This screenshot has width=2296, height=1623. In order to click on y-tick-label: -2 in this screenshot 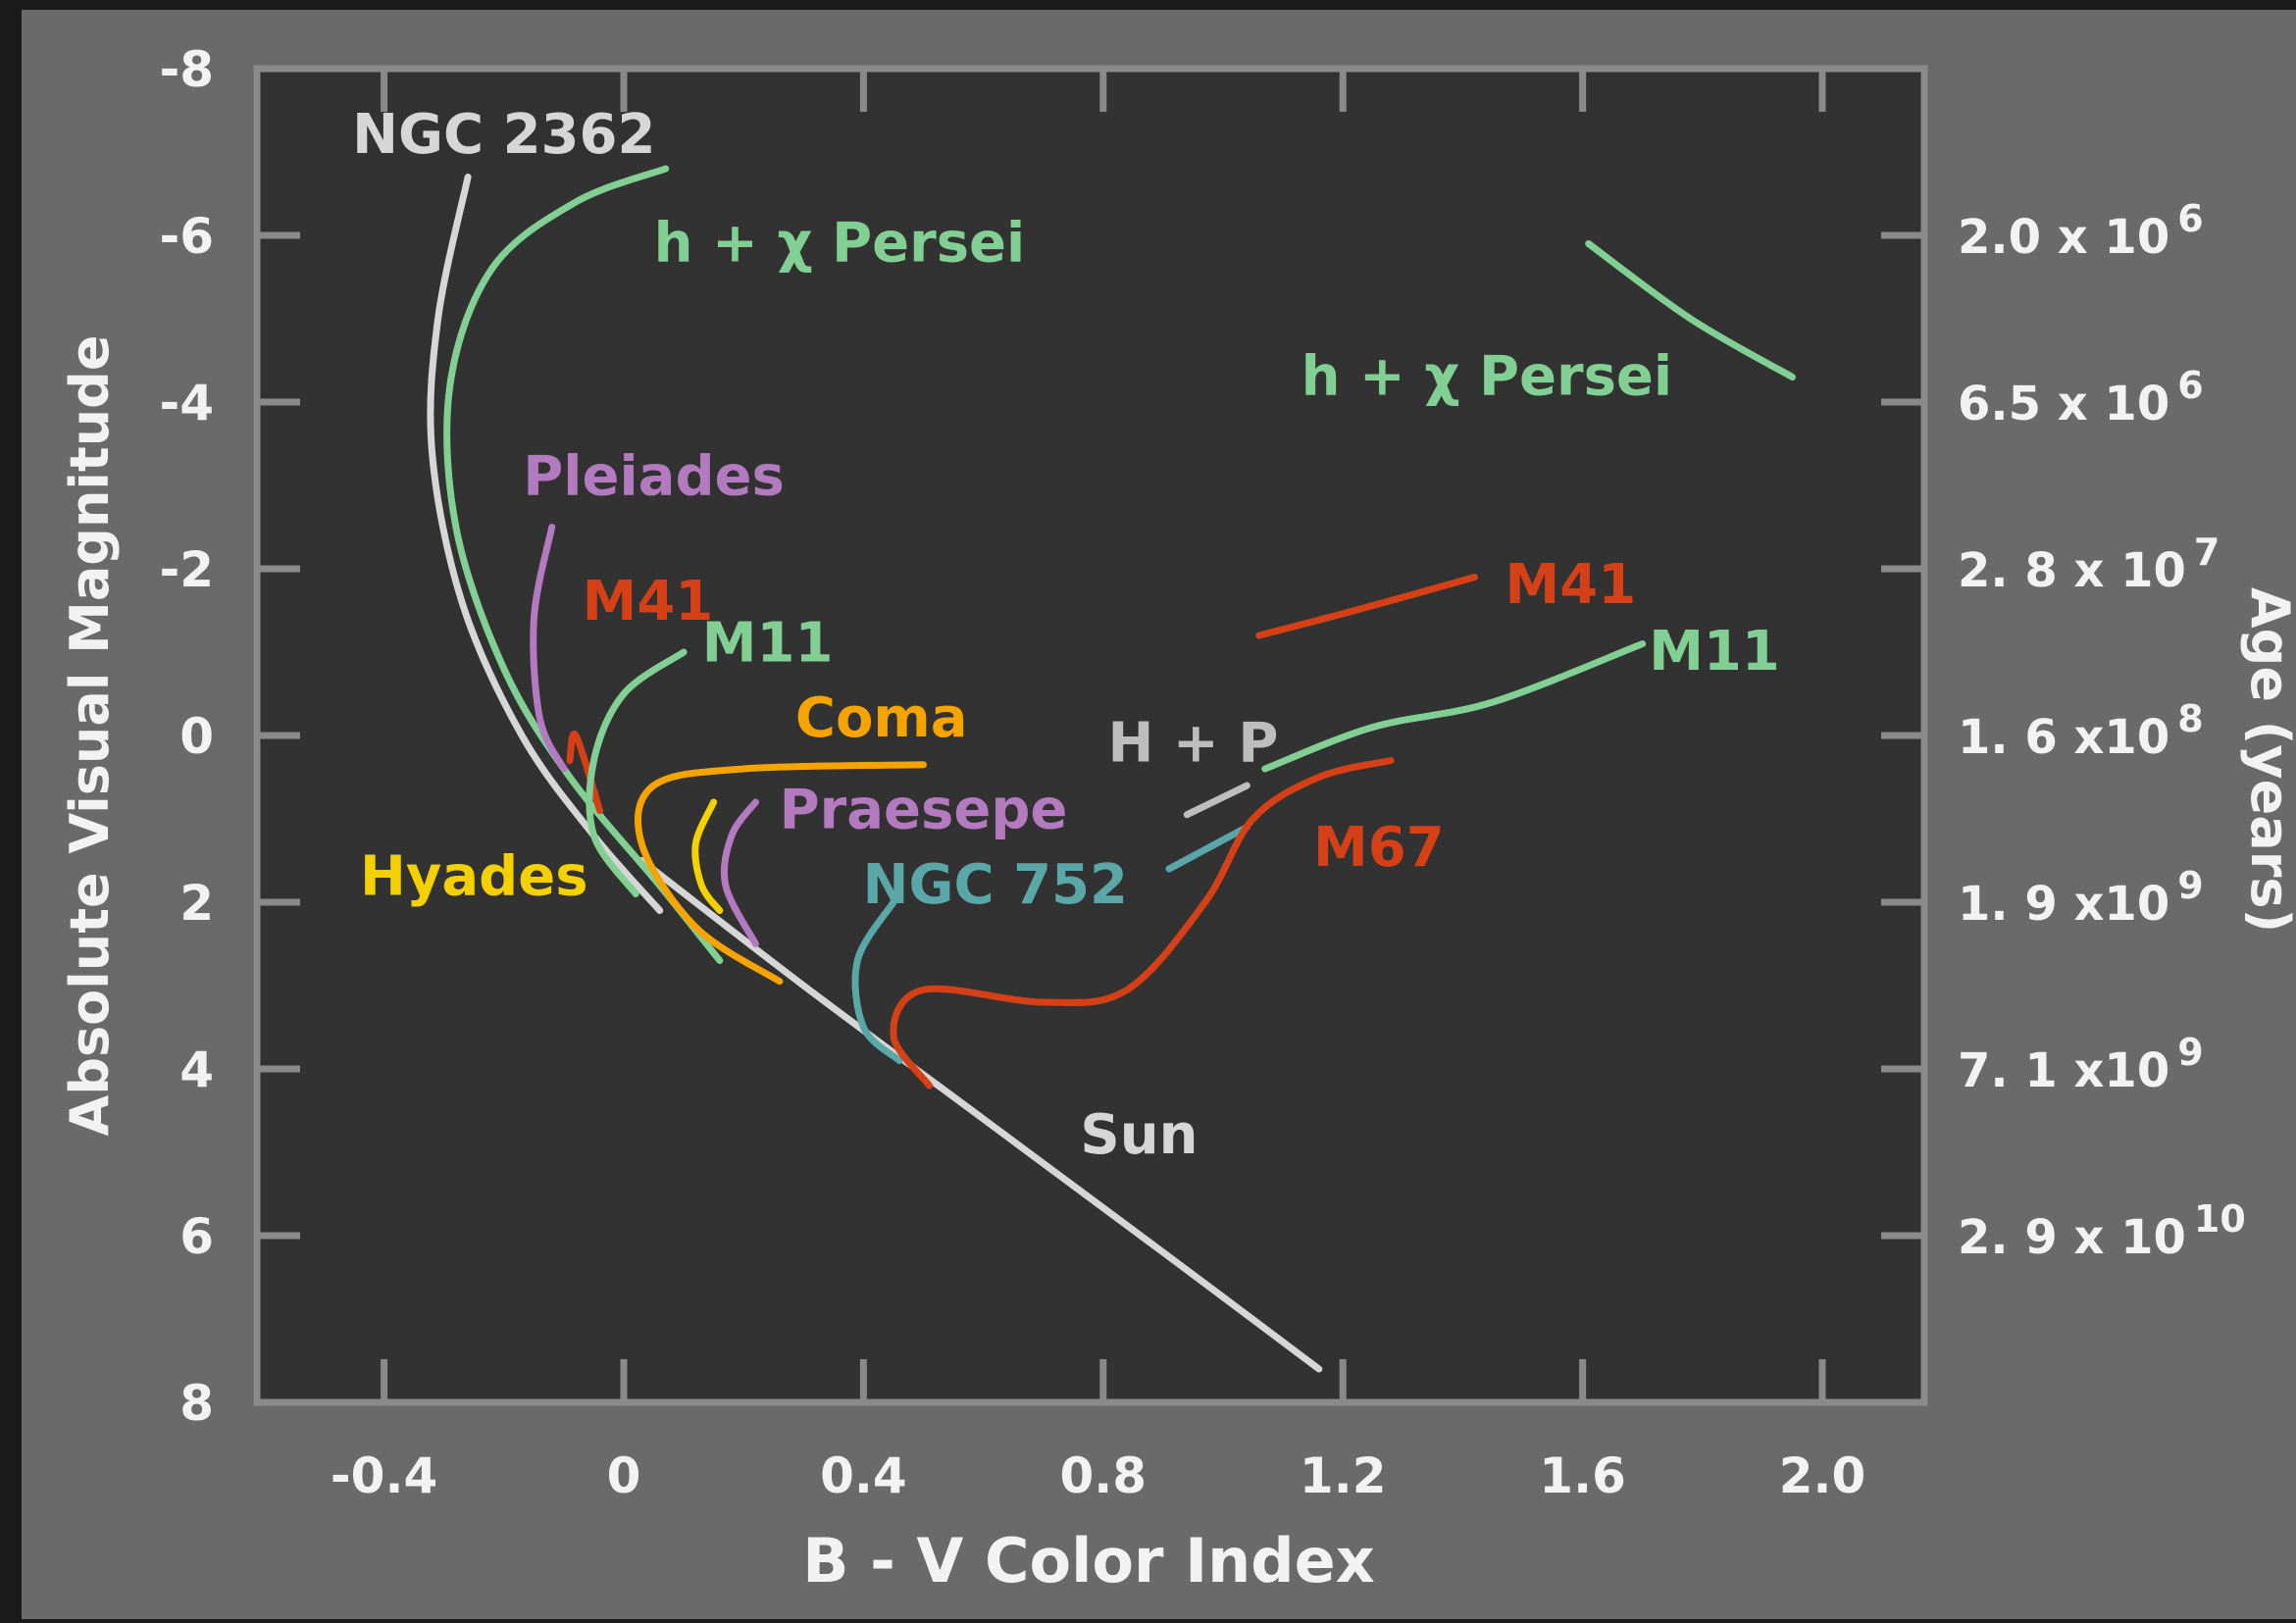, I will do `click(186, 569)`.